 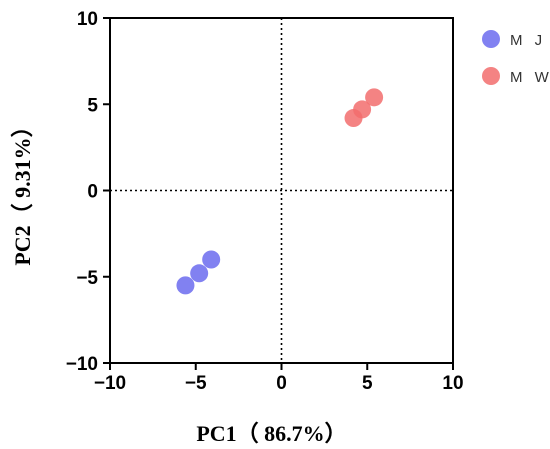 What do you see at coordinates (281, 383) in the screenshot?
I see `x-tick-label: 0` at bounding box center [281, 383].